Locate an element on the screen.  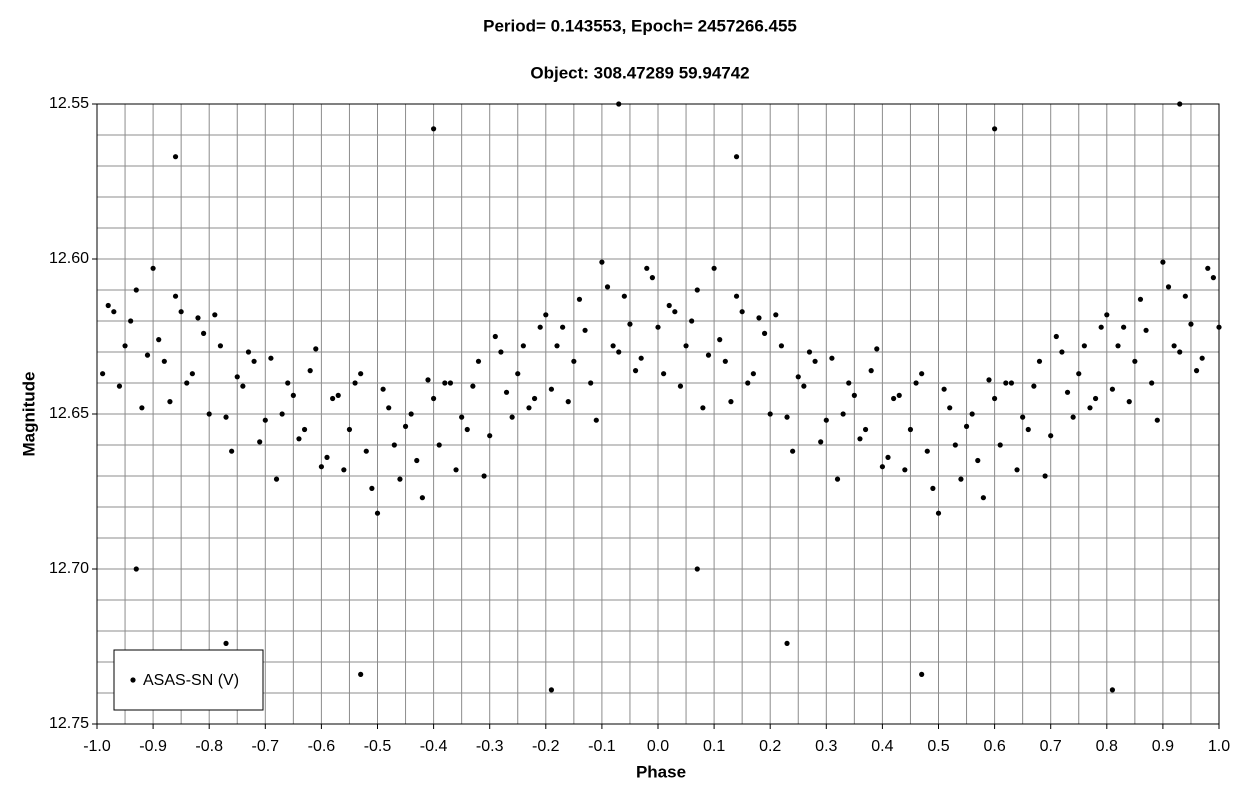
x-tick-label: 0.6 is located at coordinates (994, 746).